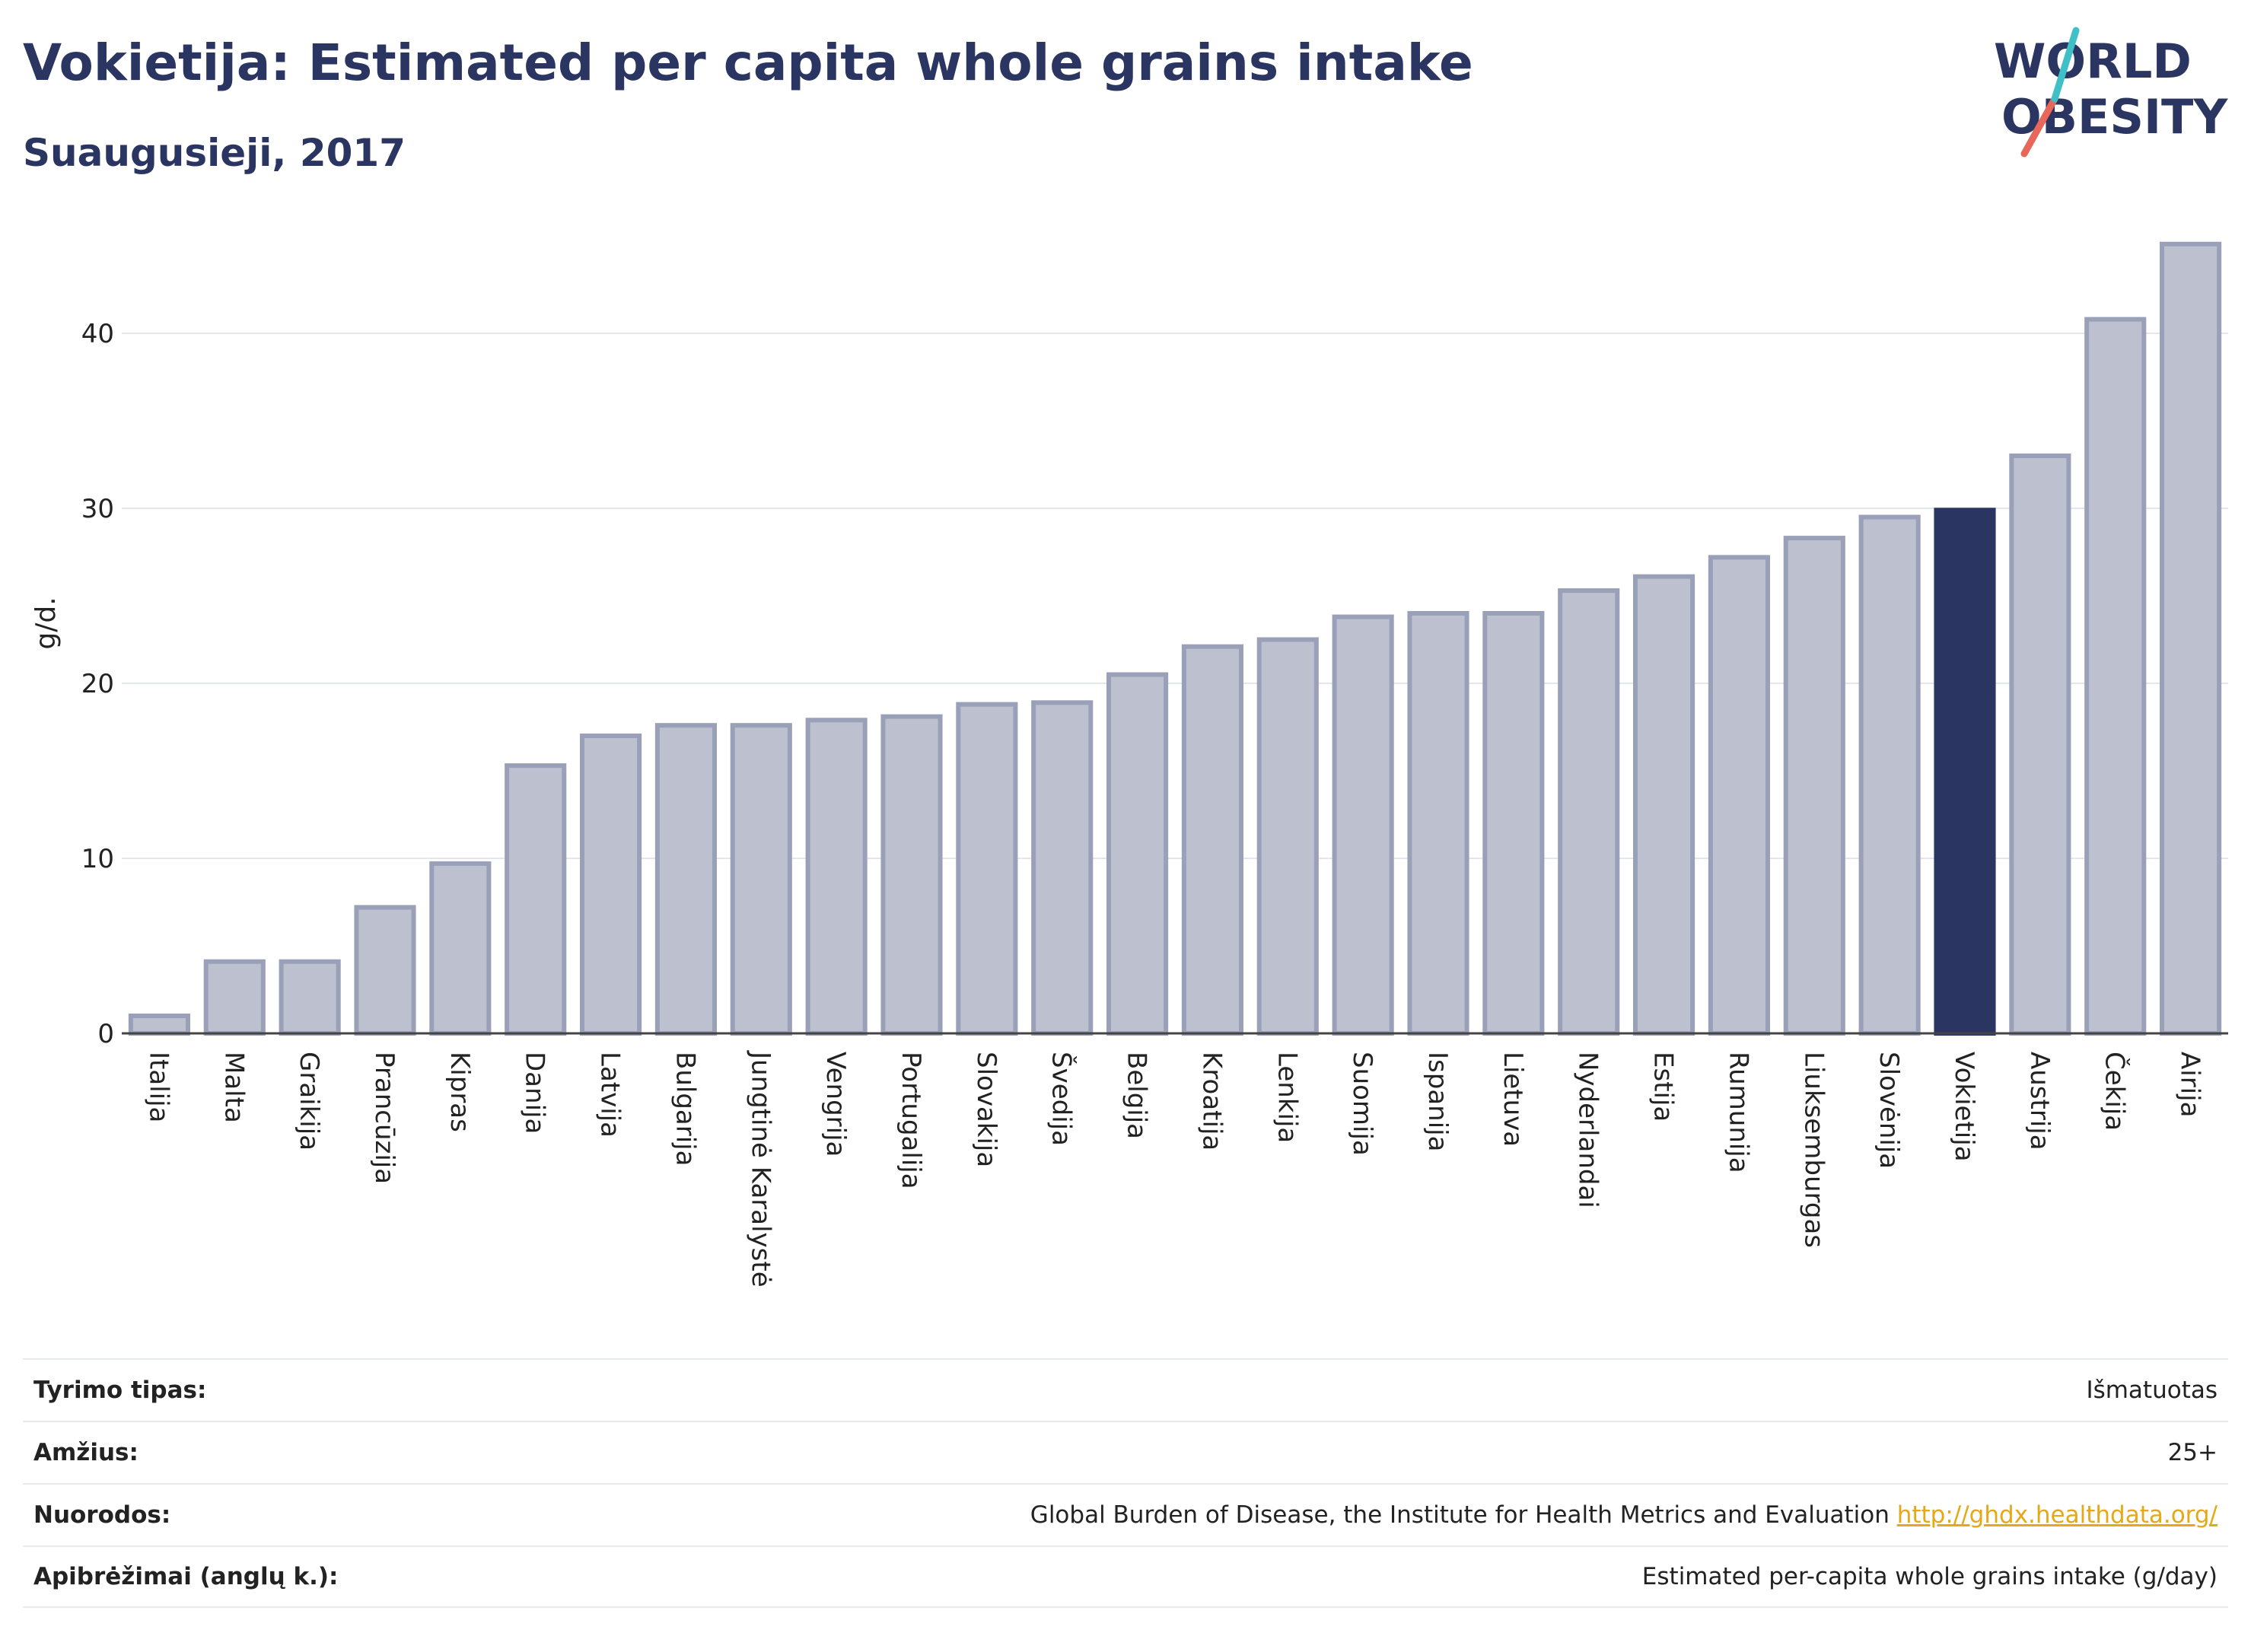 This screenshot has width=2251, height=1652. What do you see at coordinates (2093, 61) in the screenshot?
I see `logo-line1: WORLD` at bounding box center [2093, 61].